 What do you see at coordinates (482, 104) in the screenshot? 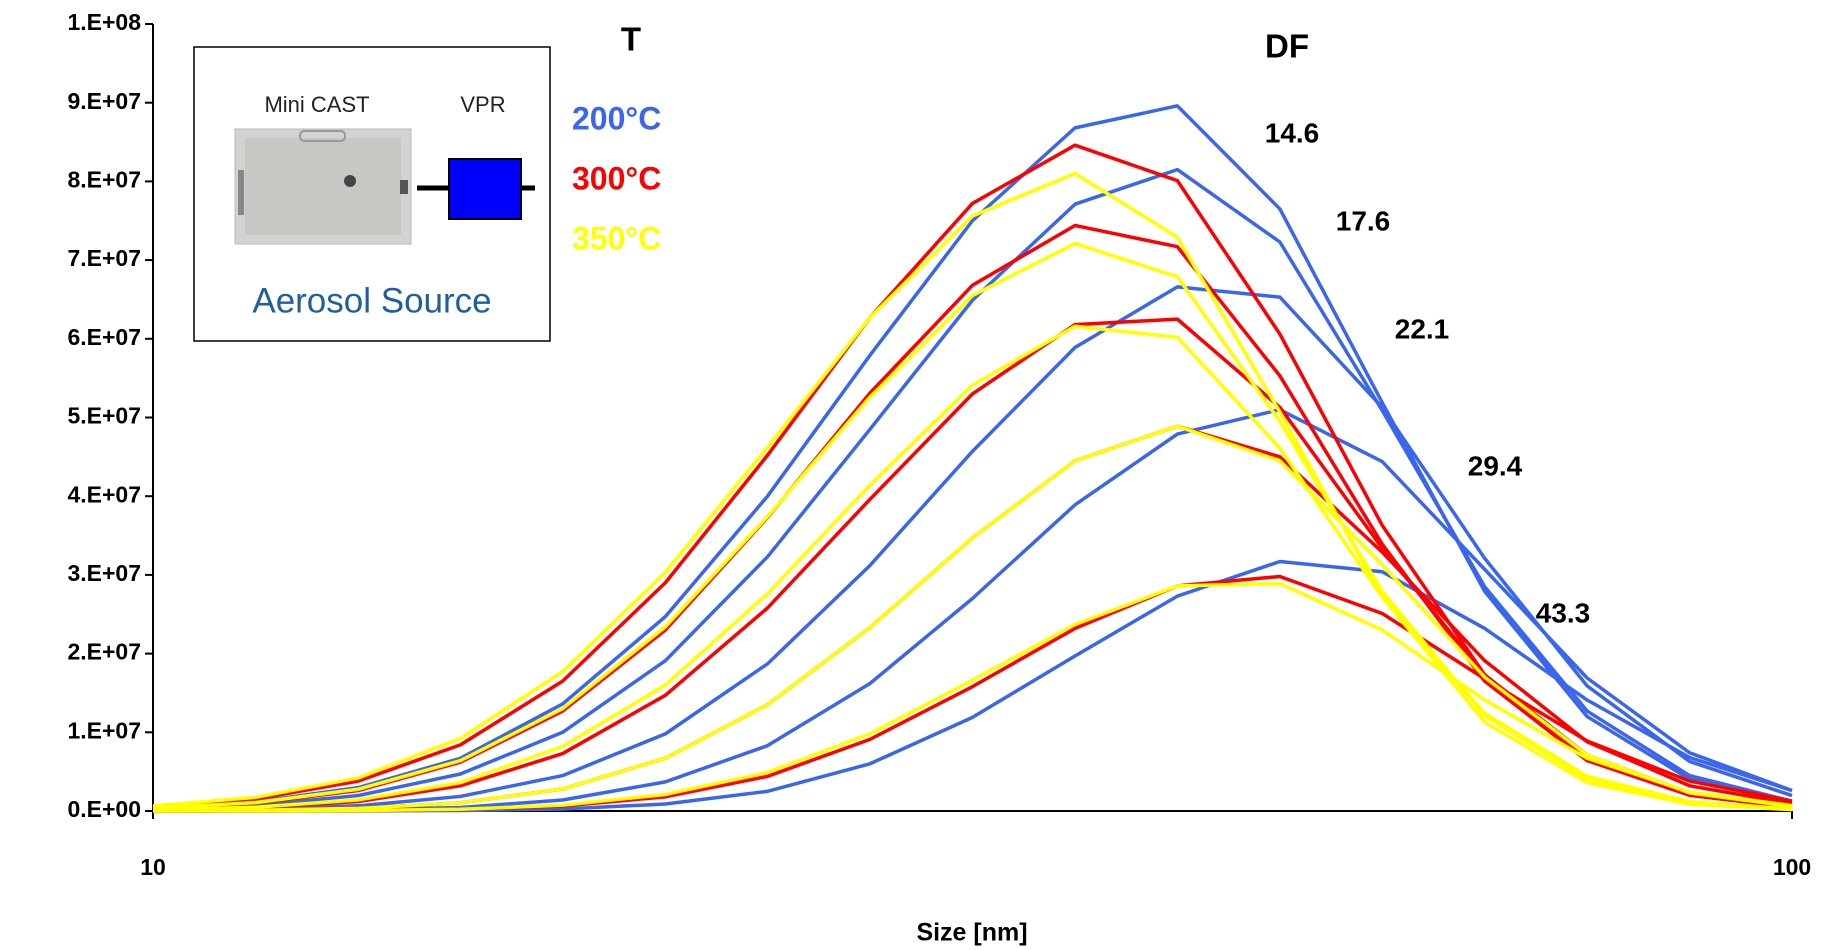
I see `inset-label: VPR` at bounding box center [482, 104].